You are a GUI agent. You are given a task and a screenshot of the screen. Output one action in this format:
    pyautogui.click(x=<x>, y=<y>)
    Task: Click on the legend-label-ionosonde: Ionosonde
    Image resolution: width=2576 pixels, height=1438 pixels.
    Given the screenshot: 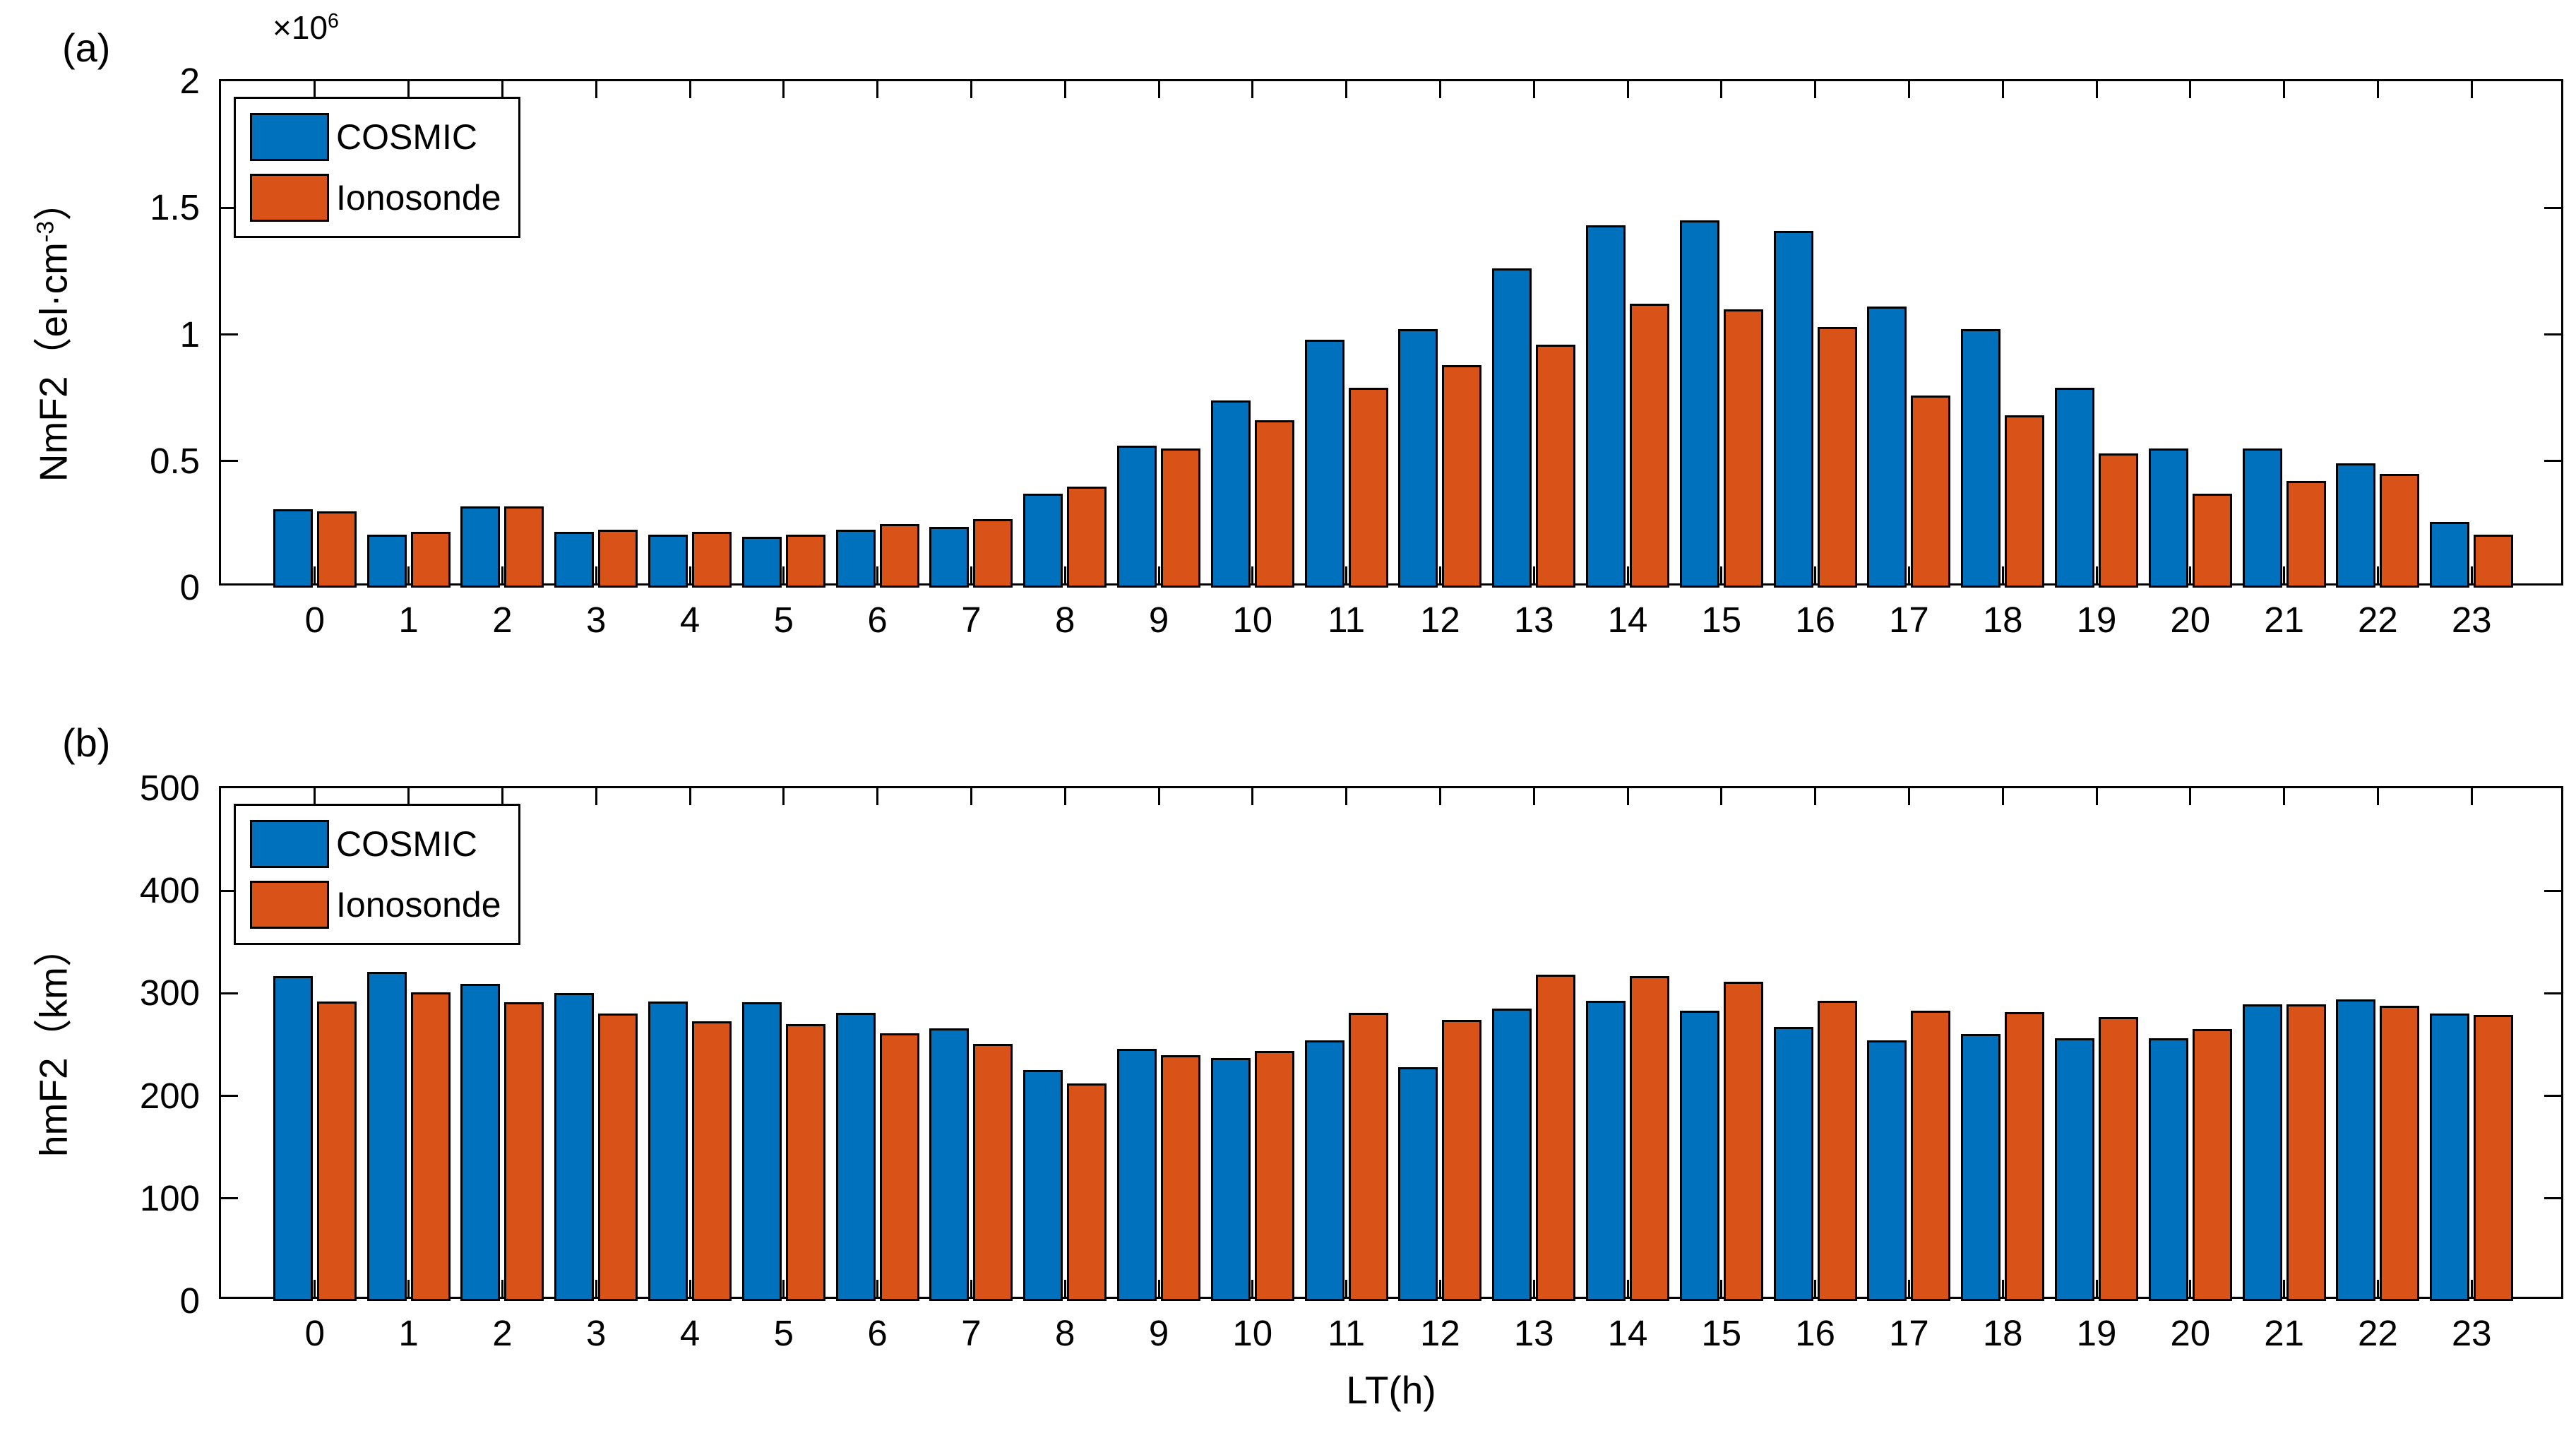 What is the action you would take?
    pyautogui.click(x=418, y=904)
    